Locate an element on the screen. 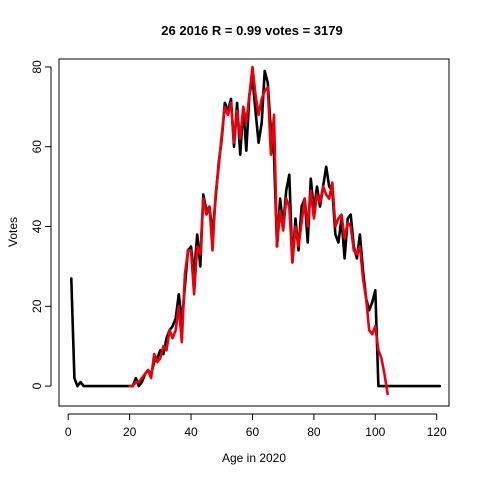 The width and height of the screenshot is (480, 480). y-tick-label: 0 is located at coordinates (37, 385).